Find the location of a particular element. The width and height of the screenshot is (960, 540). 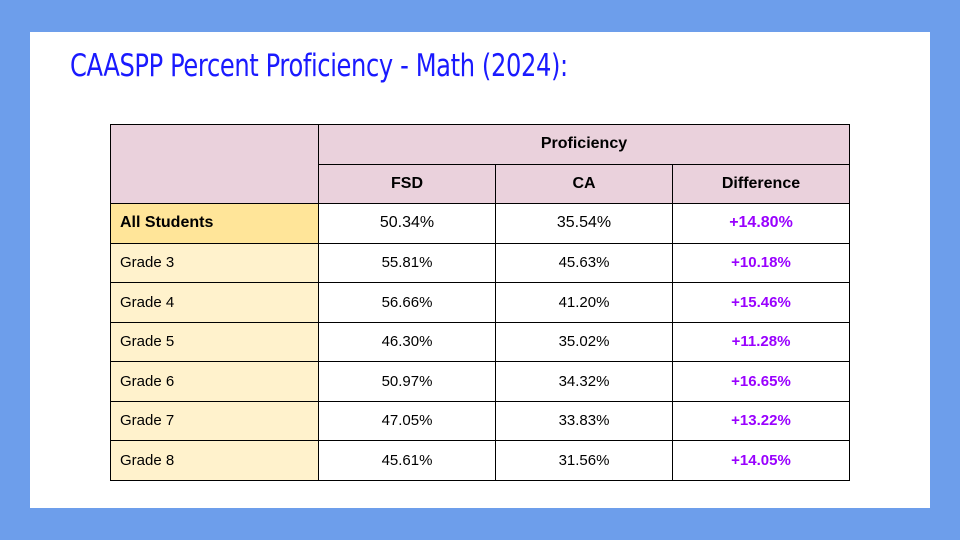

row-label: Grade 3 is located at coordinates (214, 262).